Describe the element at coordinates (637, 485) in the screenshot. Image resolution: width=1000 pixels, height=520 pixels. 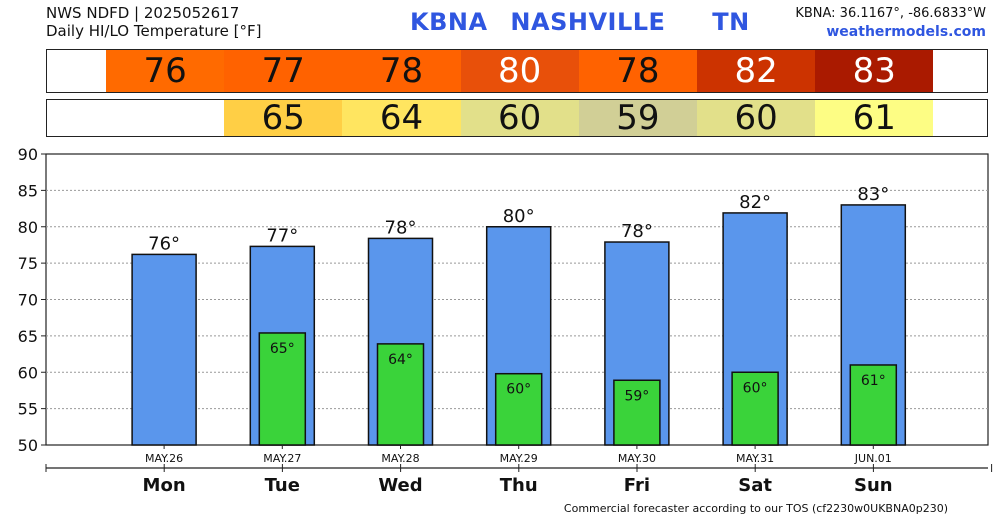
I see `day-label: Fri` at that location.